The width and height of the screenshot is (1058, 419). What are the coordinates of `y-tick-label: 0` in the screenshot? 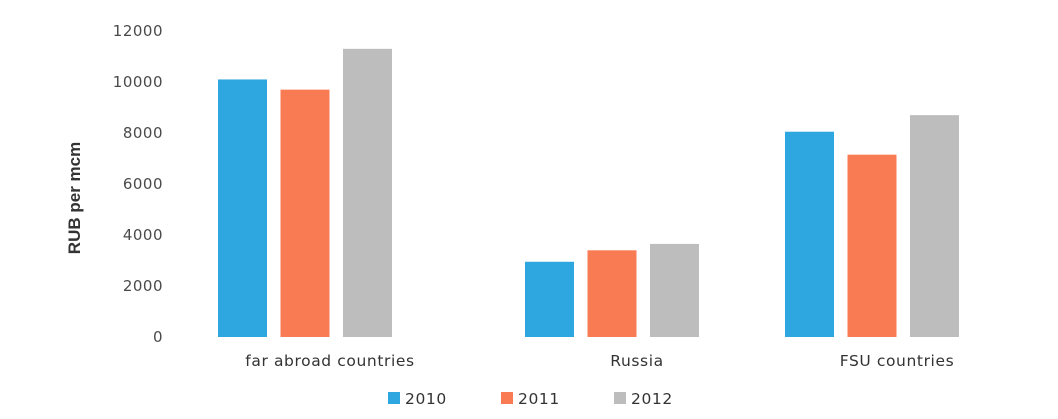 It's located at (158, 337).